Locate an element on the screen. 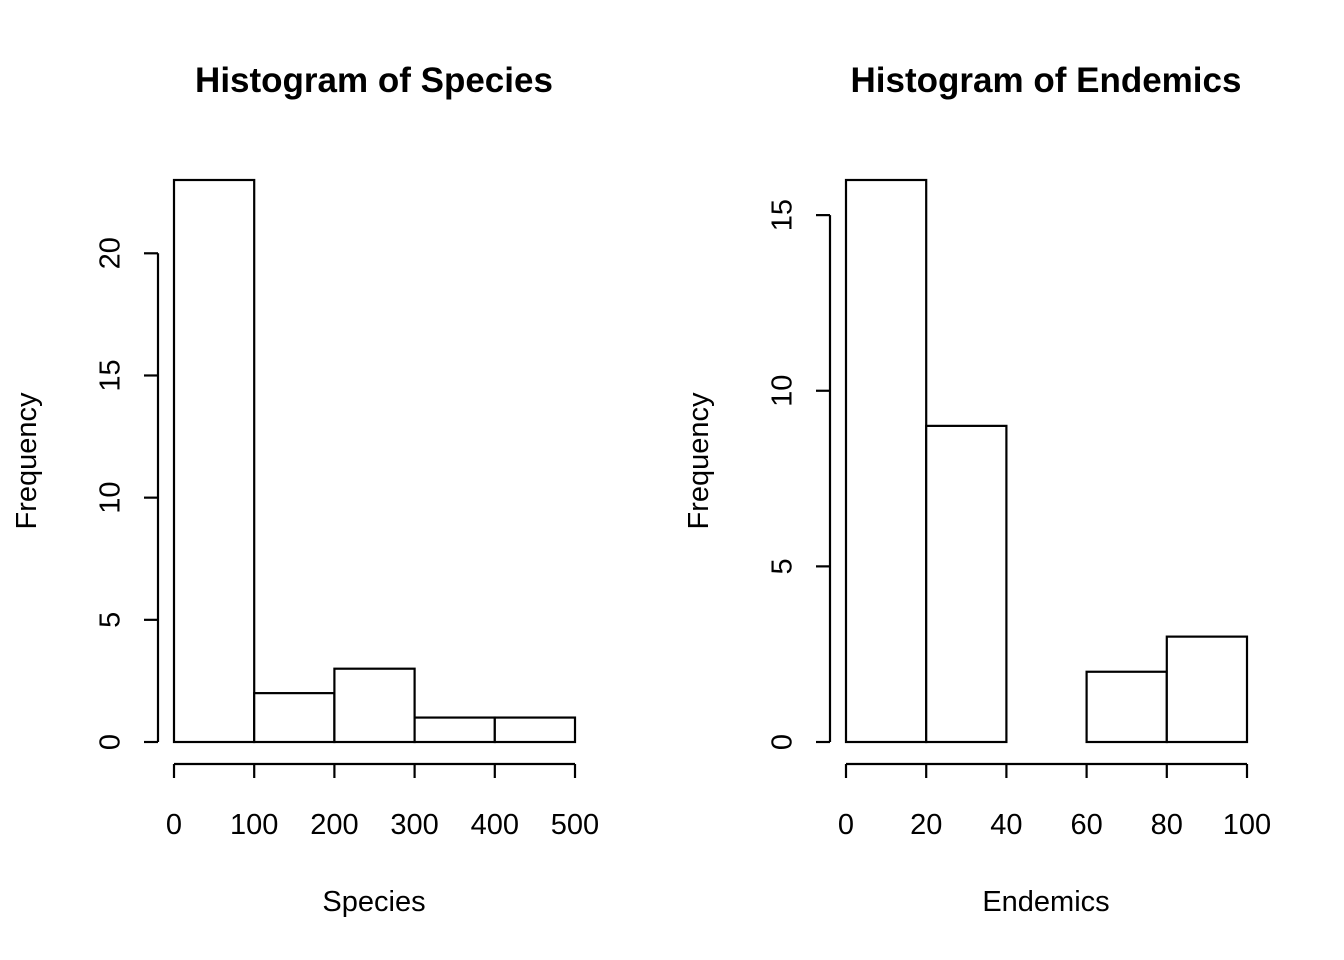 This screenshot has height=960, width=1344. x-axis: 0 20 40 60 80 100 is located at coordinates (1054, 801).